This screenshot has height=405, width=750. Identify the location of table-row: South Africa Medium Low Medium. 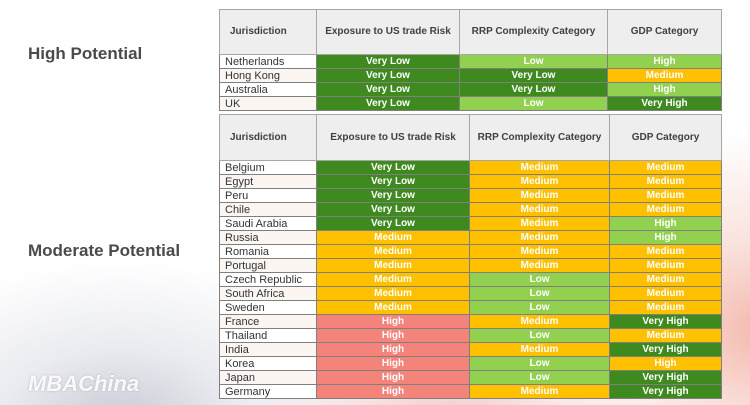
(470, 293).